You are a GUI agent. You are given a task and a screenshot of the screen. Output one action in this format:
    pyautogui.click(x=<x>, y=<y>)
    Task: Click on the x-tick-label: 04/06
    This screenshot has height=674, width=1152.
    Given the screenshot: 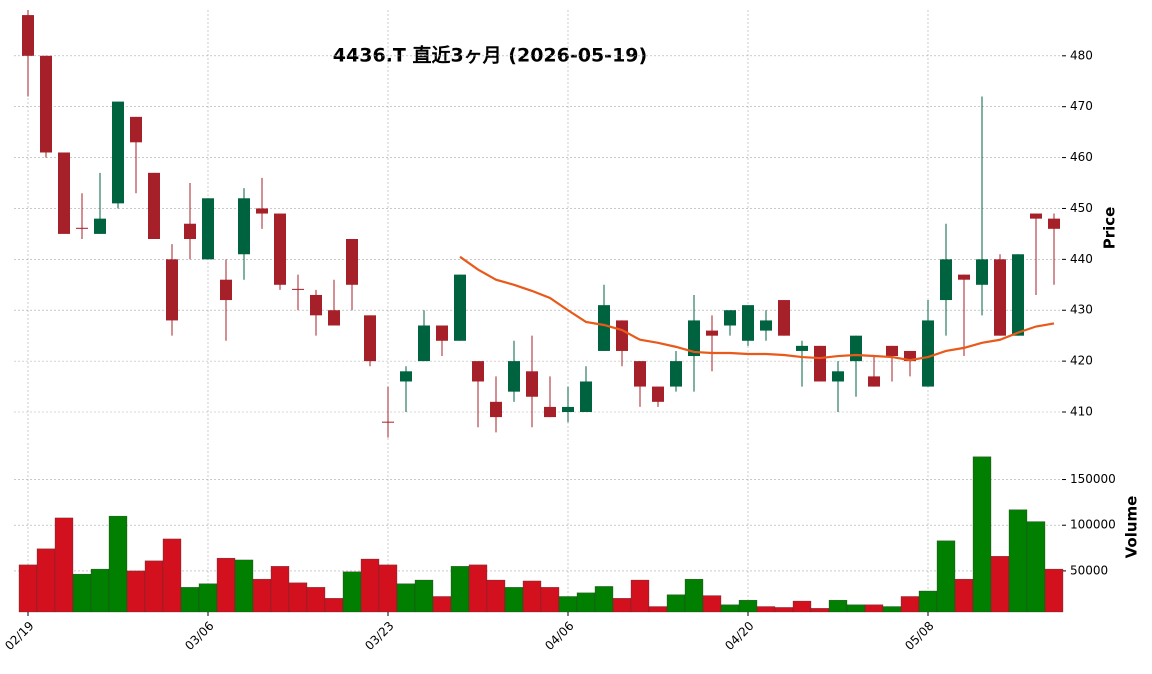 What is the action you would take?
    pyautogui.click(x=559, y=636)
    